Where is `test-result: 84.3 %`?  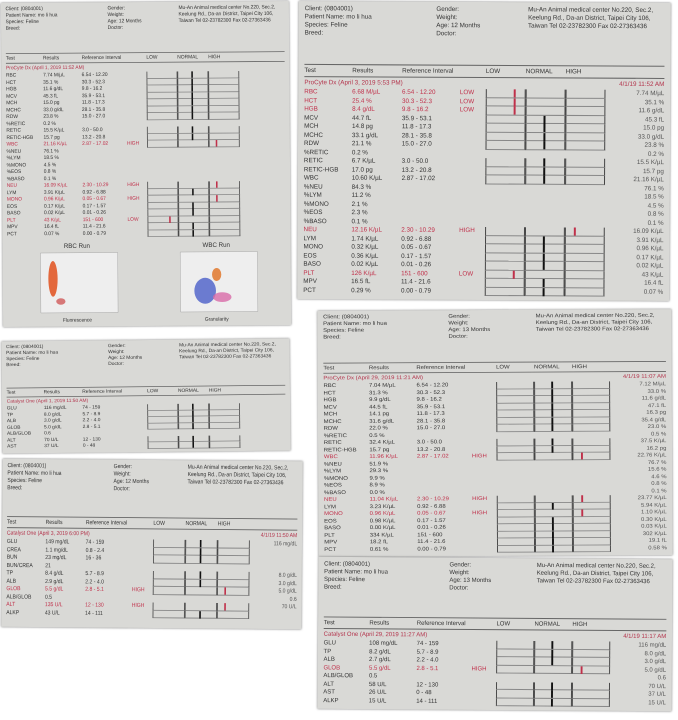
test-result: 84.3 % is located at coordinates (361, 187).